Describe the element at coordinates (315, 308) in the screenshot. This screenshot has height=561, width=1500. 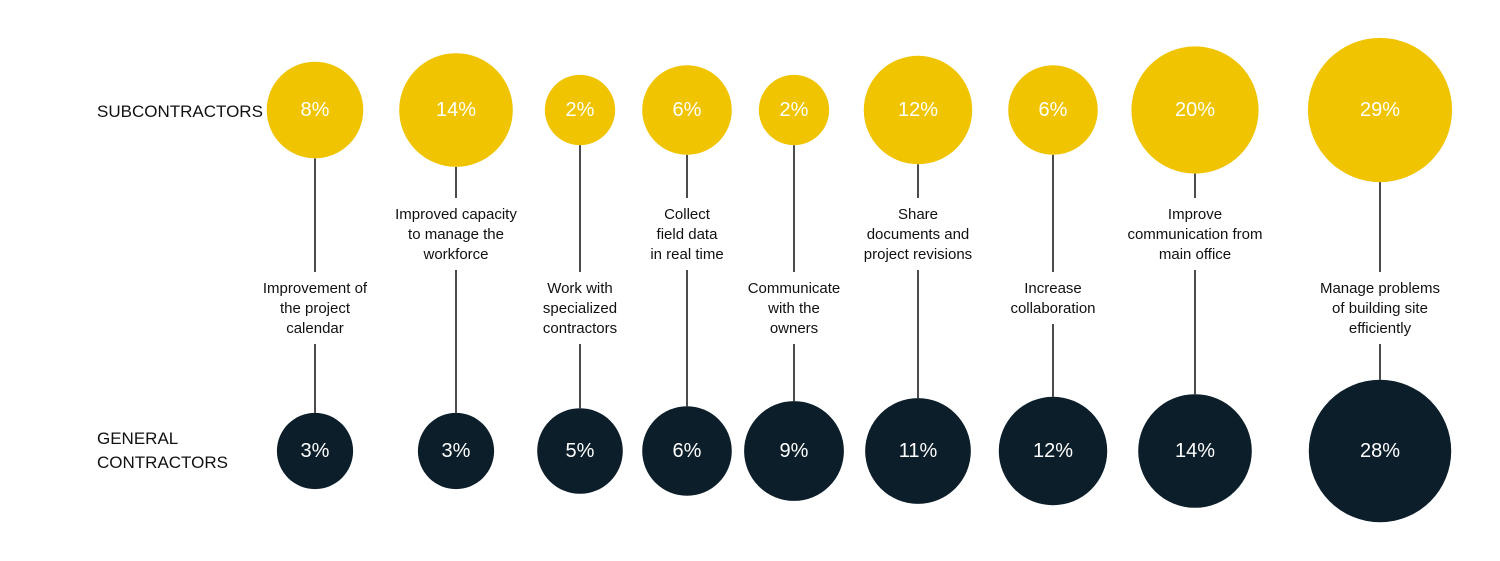
I see `category-label: Improvement of the project calendar` at that location.